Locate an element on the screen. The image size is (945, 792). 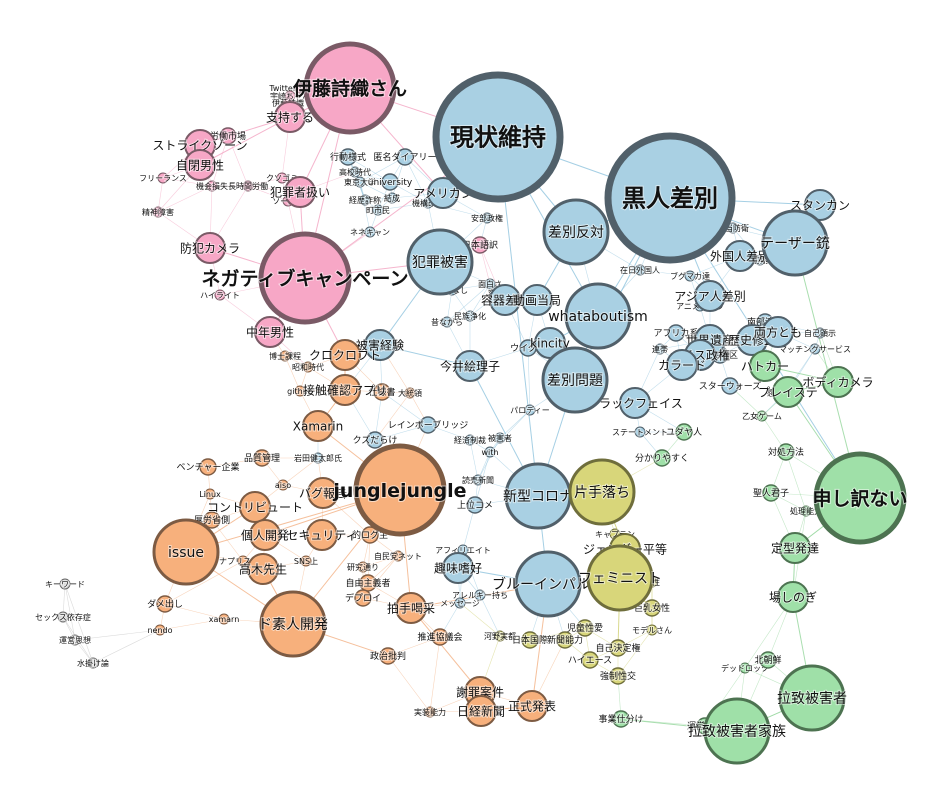
node-otome: 乙女ゲーム is located at coordinates (762, 416).